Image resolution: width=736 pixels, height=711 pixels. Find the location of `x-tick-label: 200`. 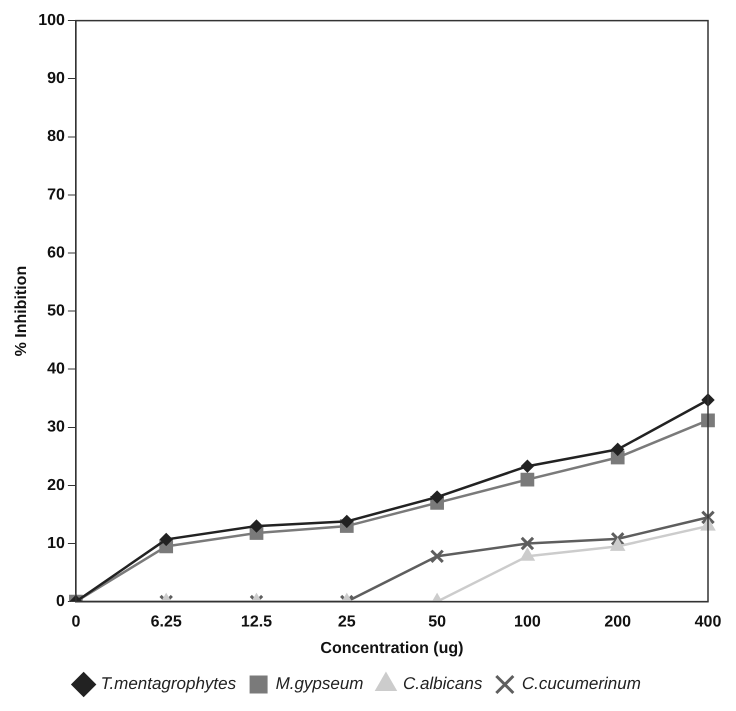

x-tick-label: 200 is located at coordinates (618, 622).